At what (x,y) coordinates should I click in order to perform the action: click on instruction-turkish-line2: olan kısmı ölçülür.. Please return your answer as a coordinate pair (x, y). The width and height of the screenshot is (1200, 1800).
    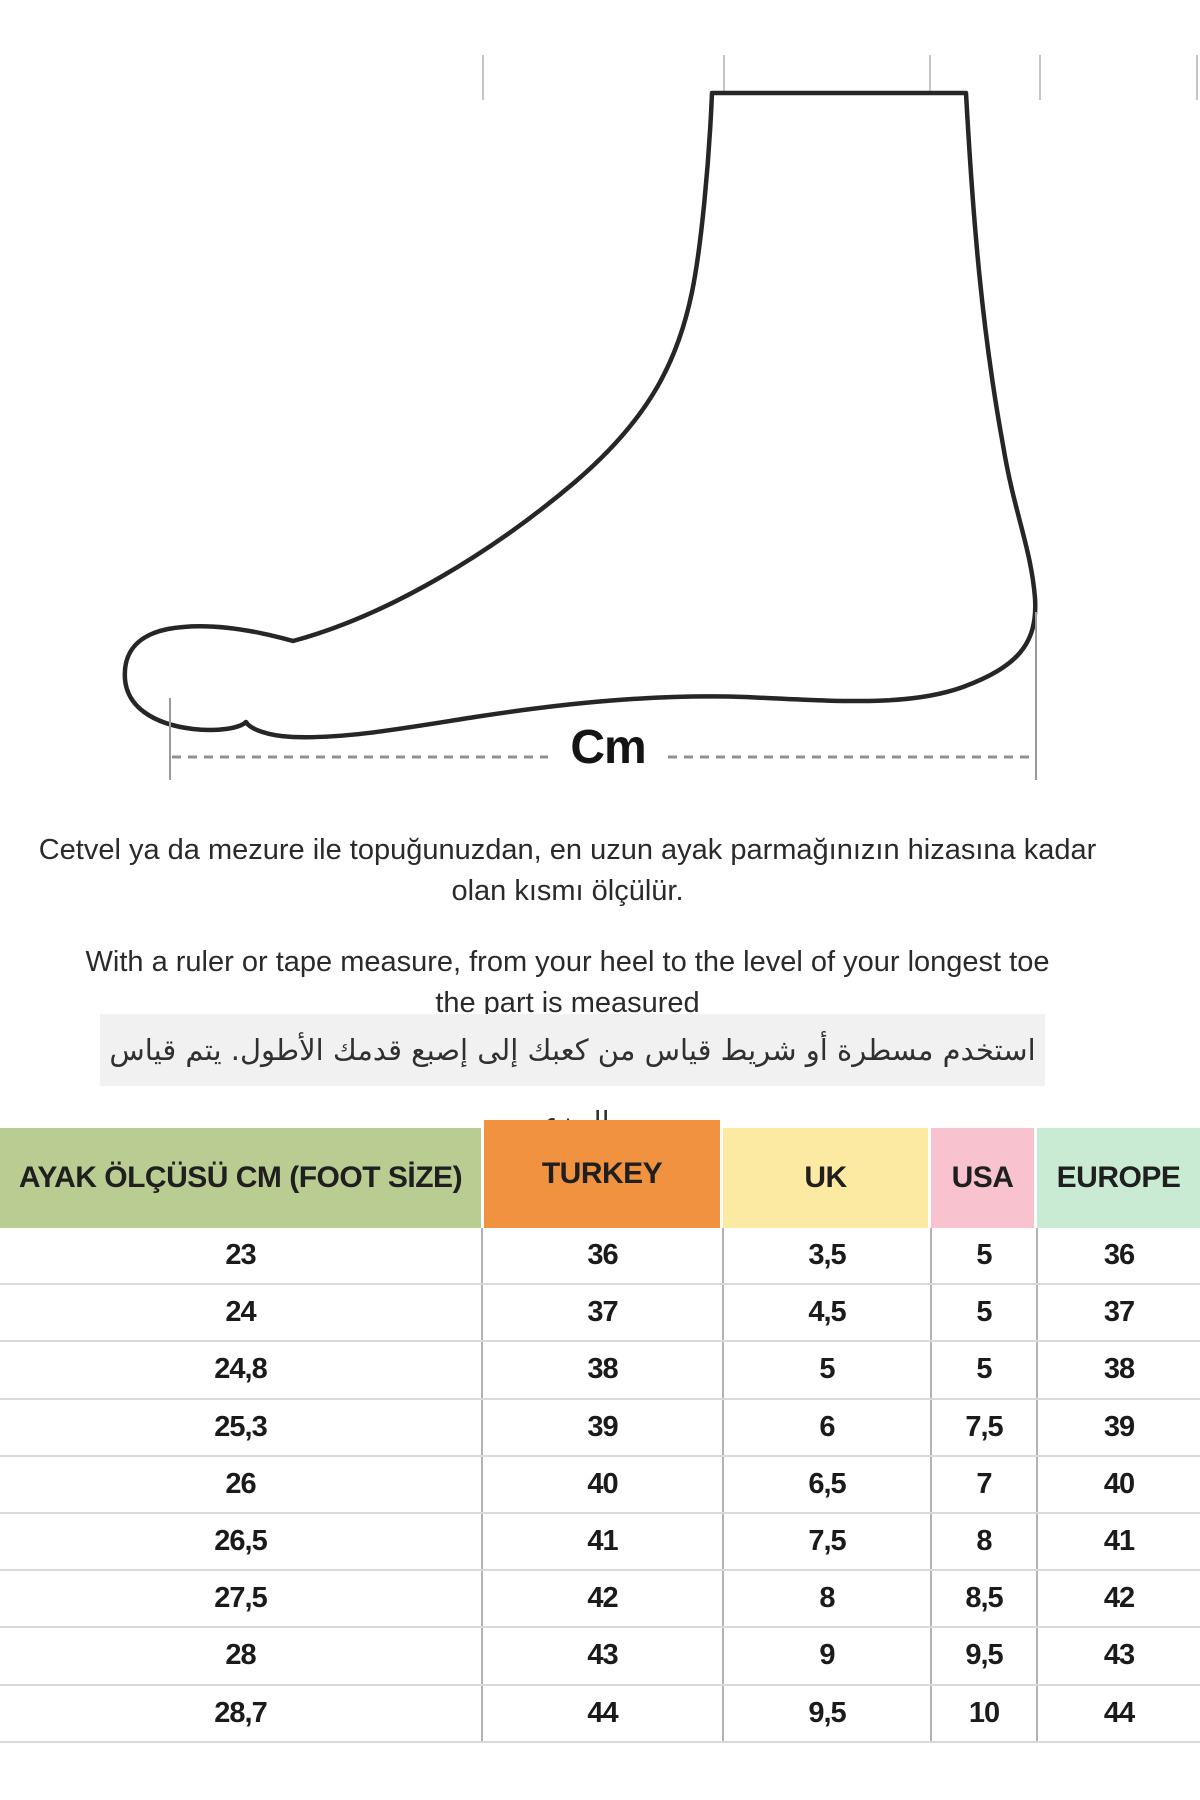
    Looking at the image, I should click on (567, 891).